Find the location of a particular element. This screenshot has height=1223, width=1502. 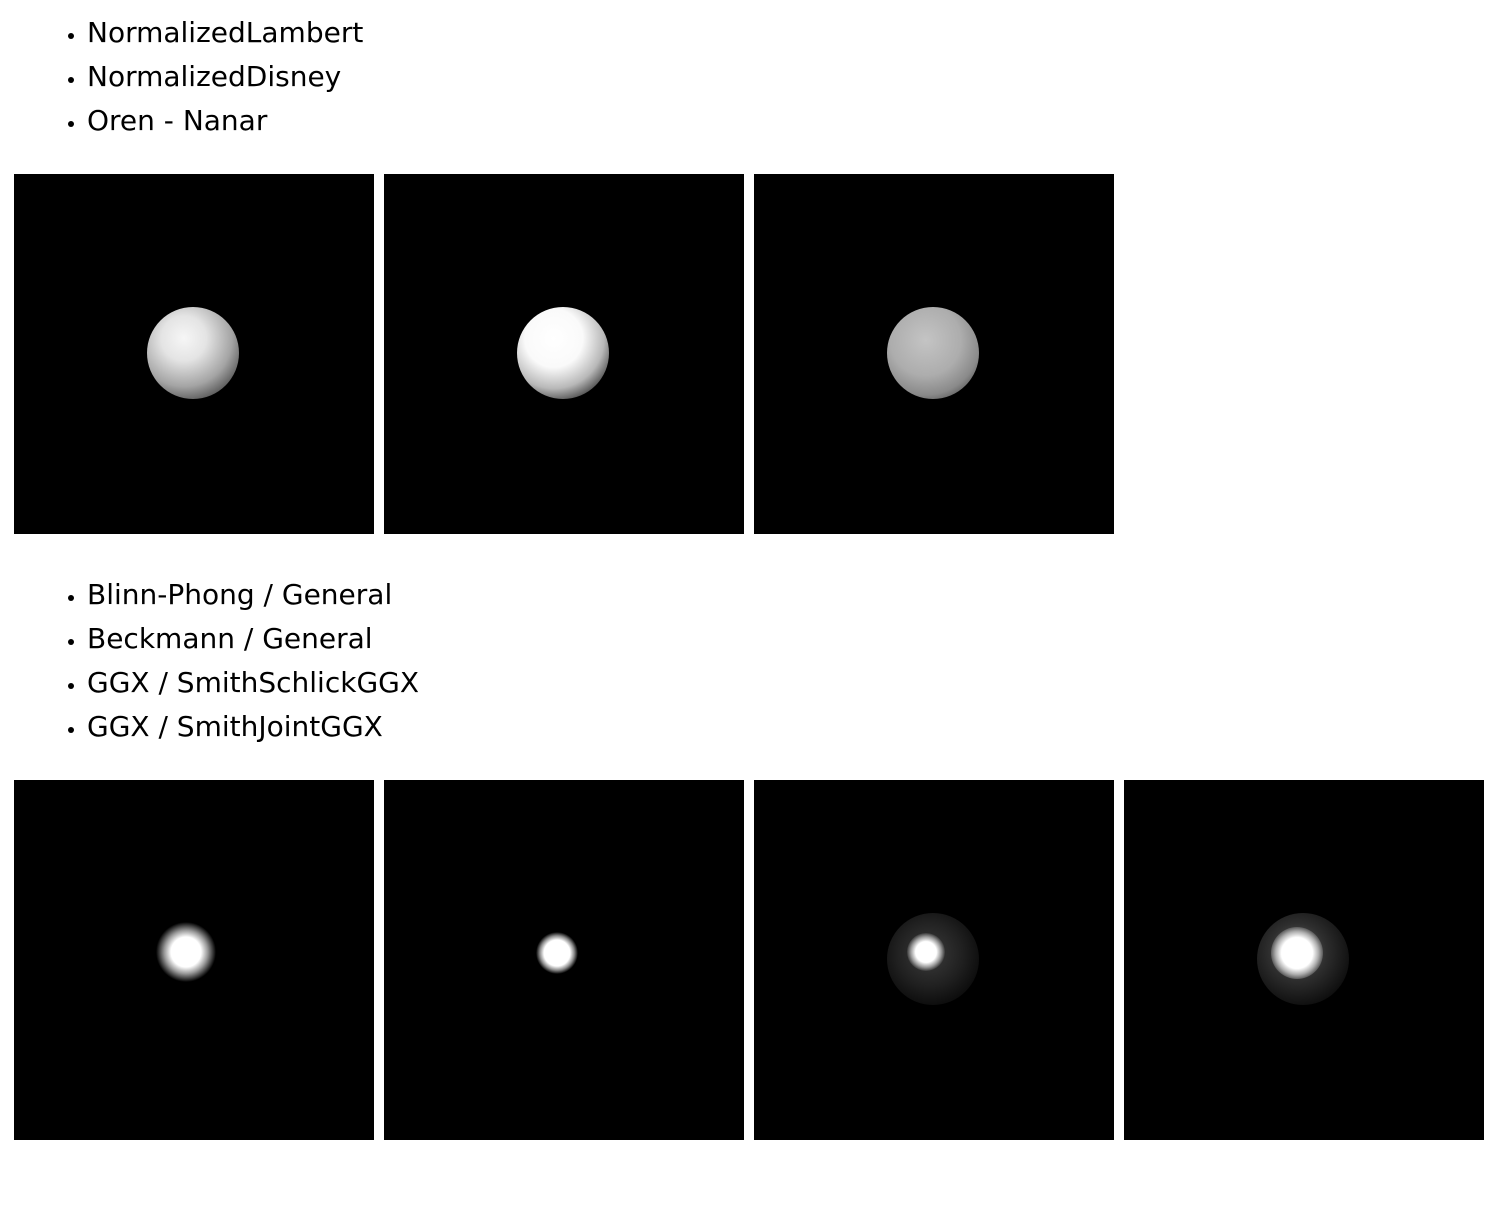

list-item: NormalizedDisney is located at coordinates (225, 77).